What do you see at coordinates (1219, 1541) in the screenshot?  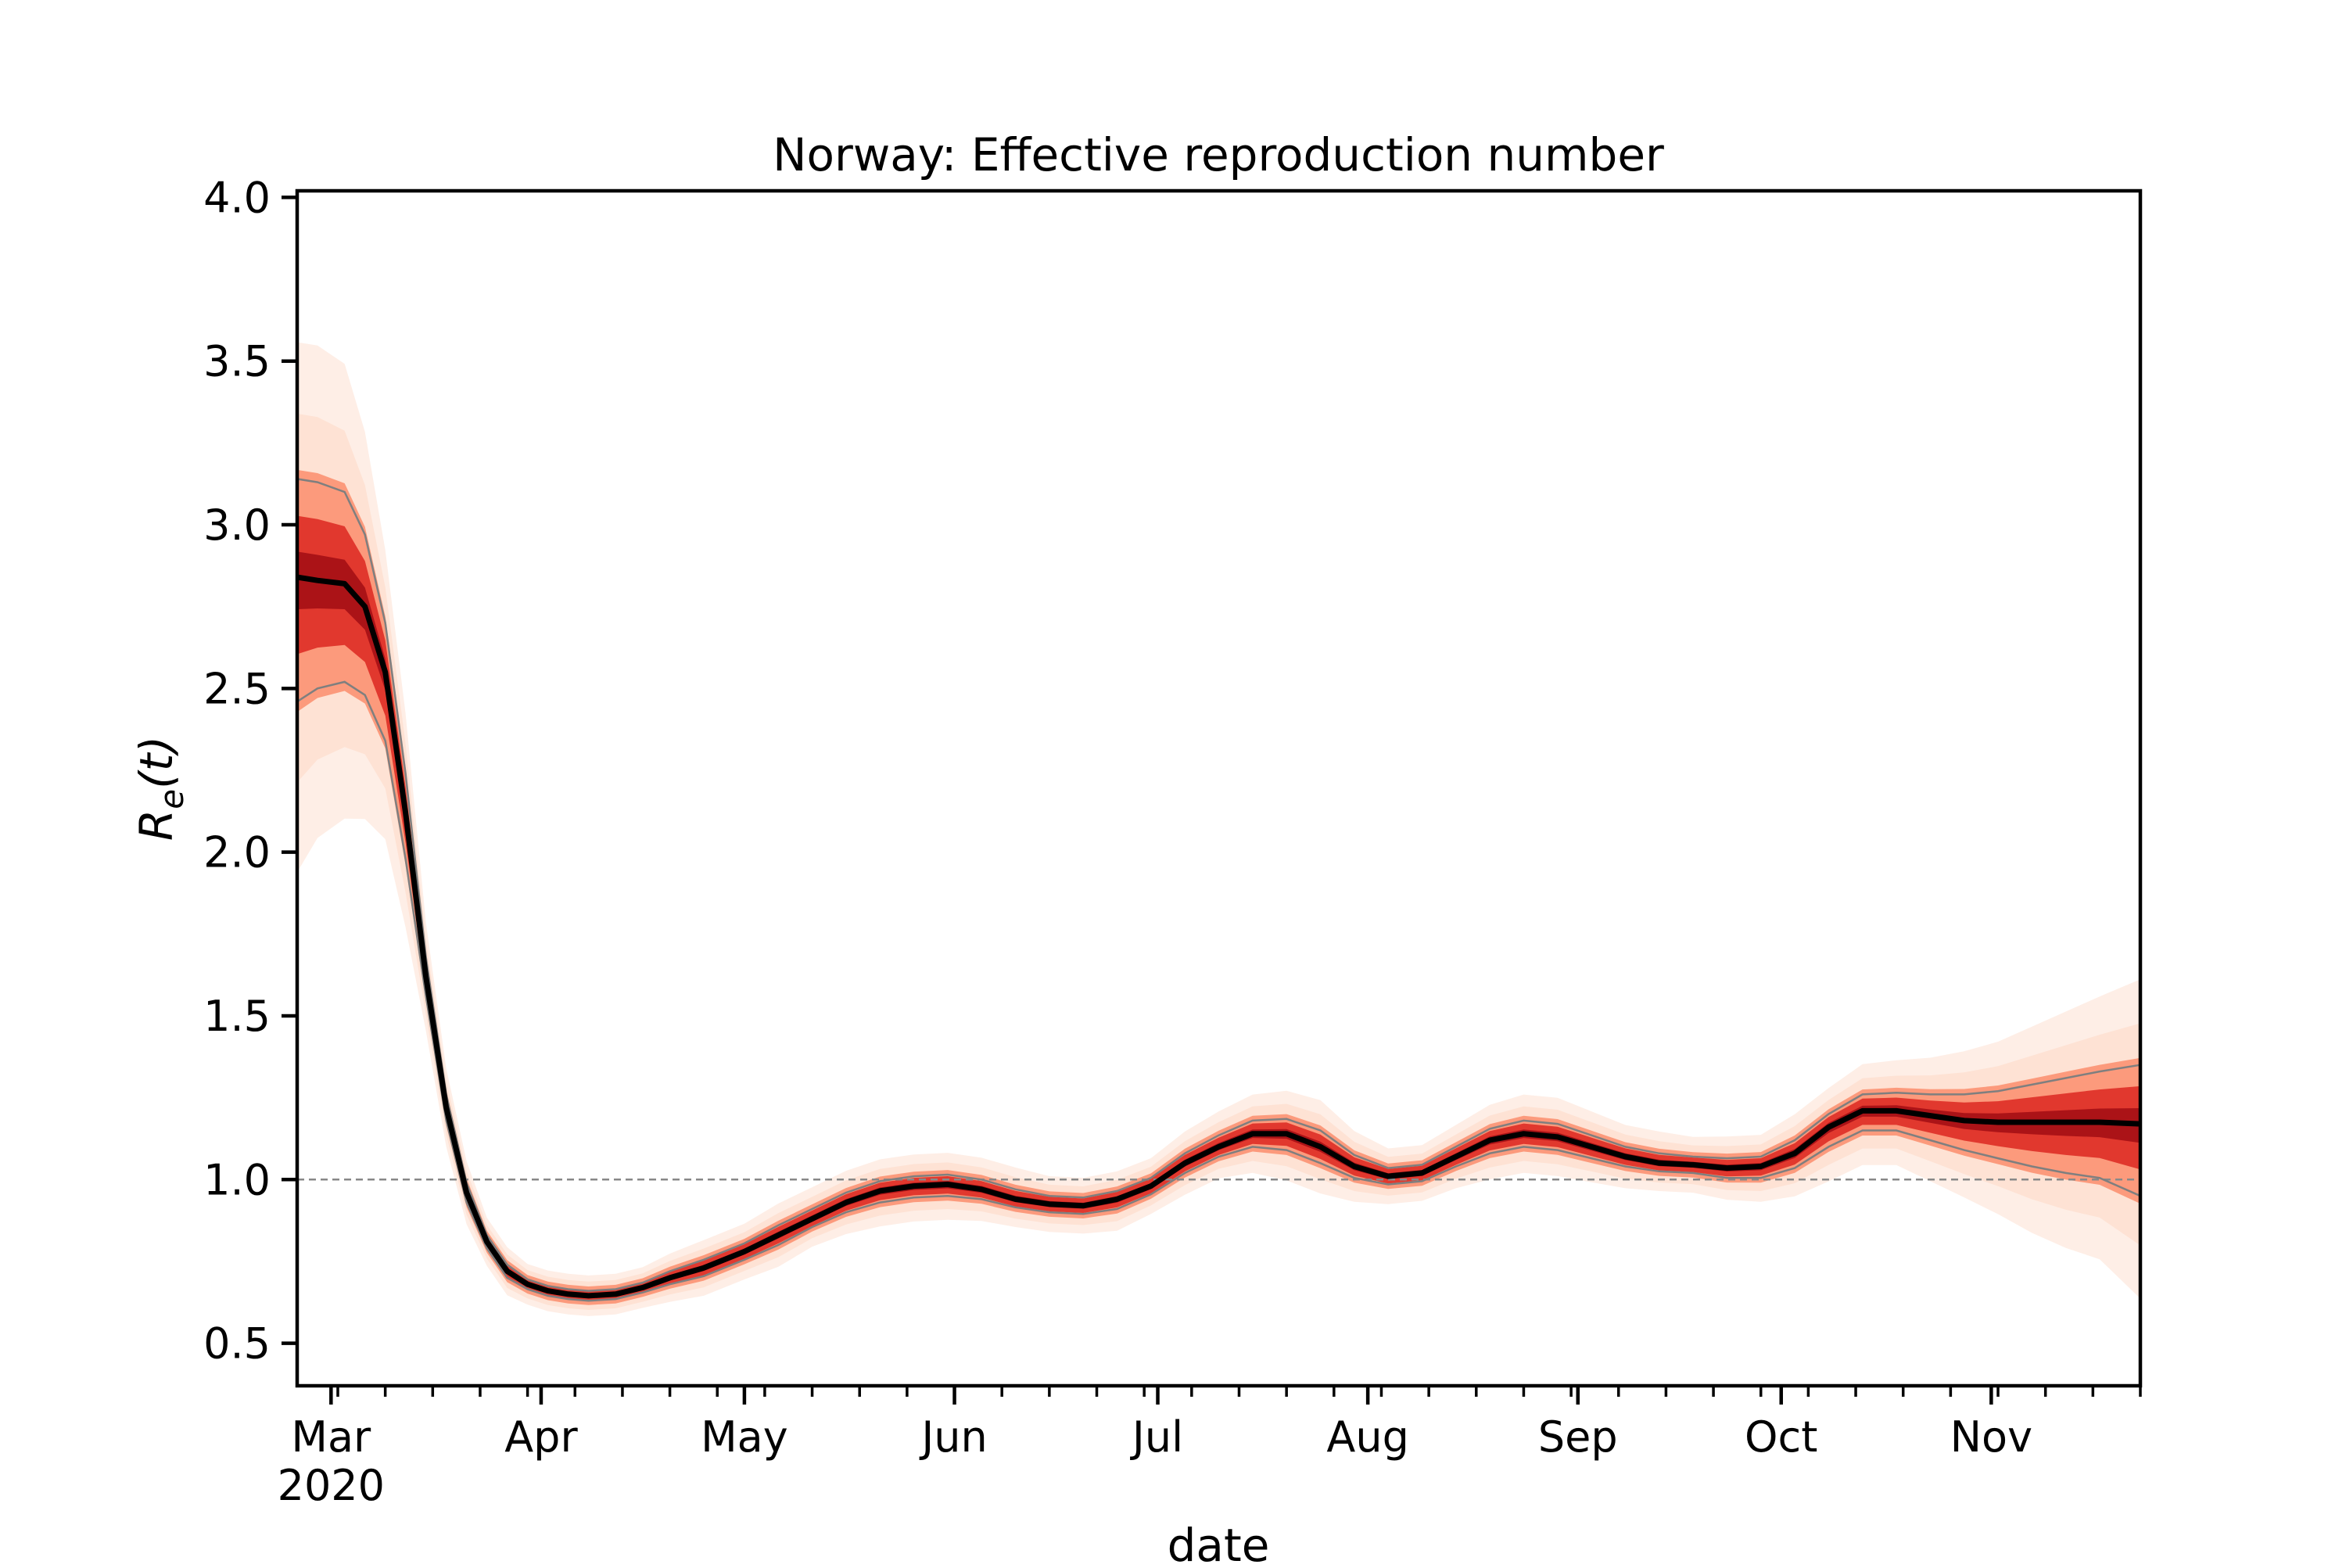 I see `x-axis-label: date` at bounding box center [1219, 1541].